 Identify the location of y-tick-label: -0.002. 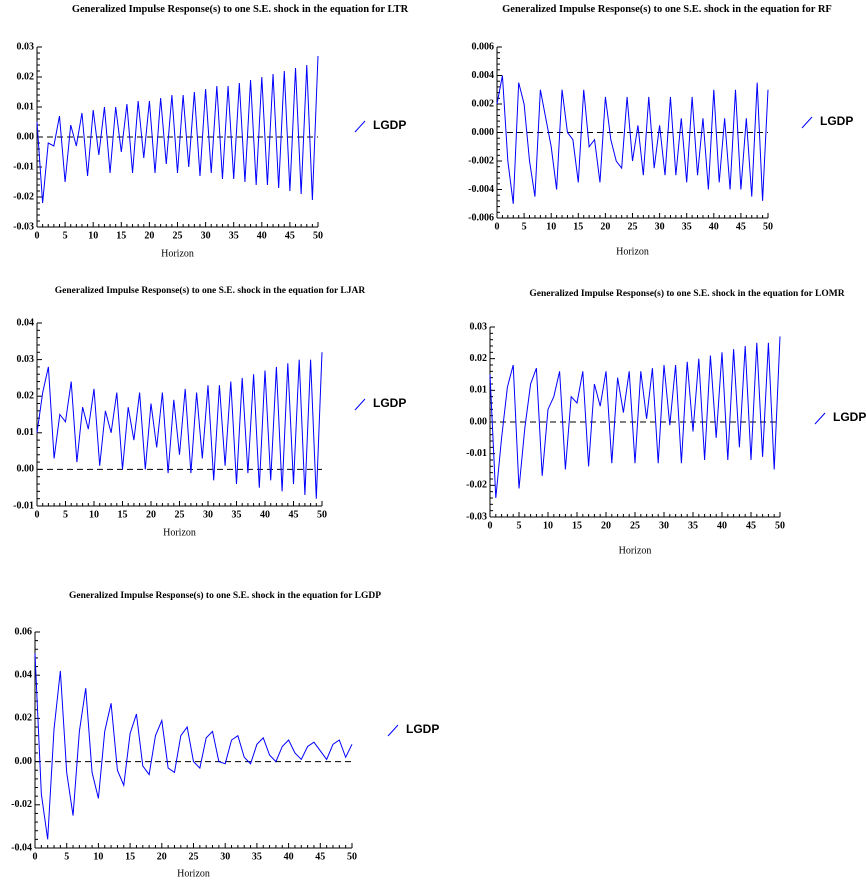
(481, 160).